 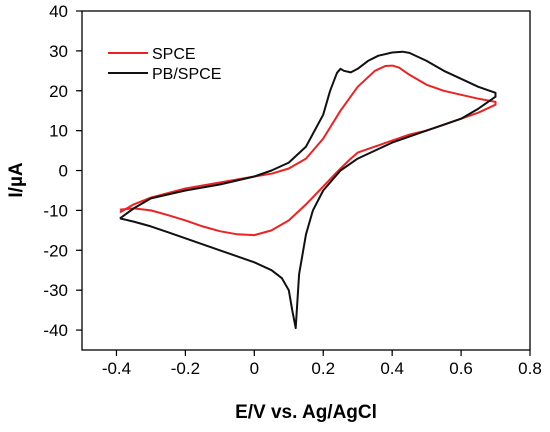 What do you see at coordinates (530, 368) in the screenshot?
I see `x-tick-label: 0.8` at bounding box center [530, 368].